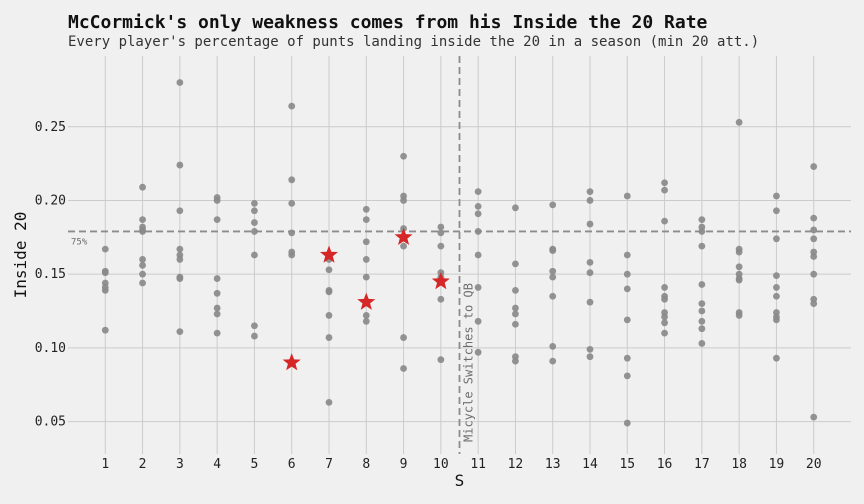 Image resolution: width=864 pixels, height=504 pixels. Describe the element at coordinates (180, 464) in the screenshot. I see `x-tick-label: 3` at that location.